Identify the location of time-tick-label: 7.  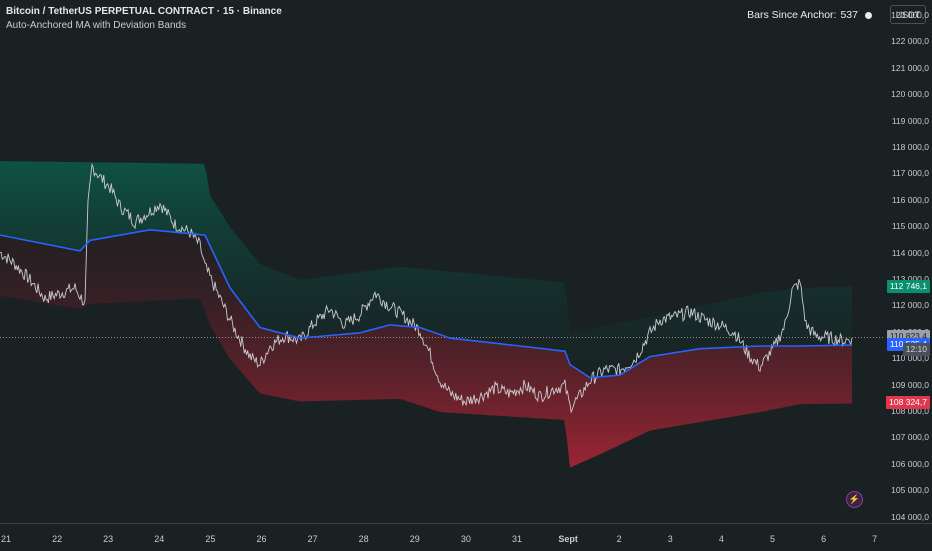
(875, 539).